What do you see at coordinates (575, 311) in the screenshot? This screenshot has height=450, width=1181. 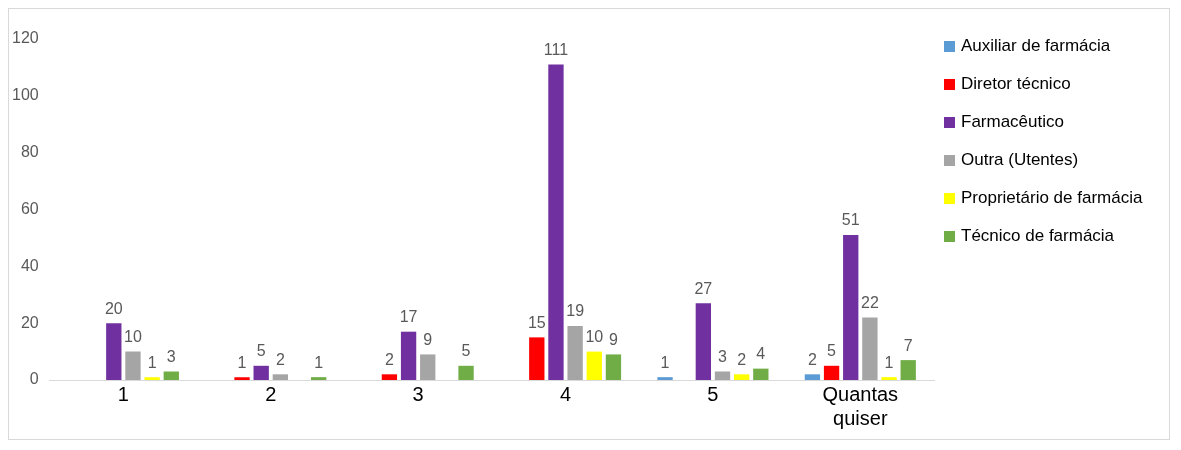 I see `data-label: 19` at bounding box center [575, 311].